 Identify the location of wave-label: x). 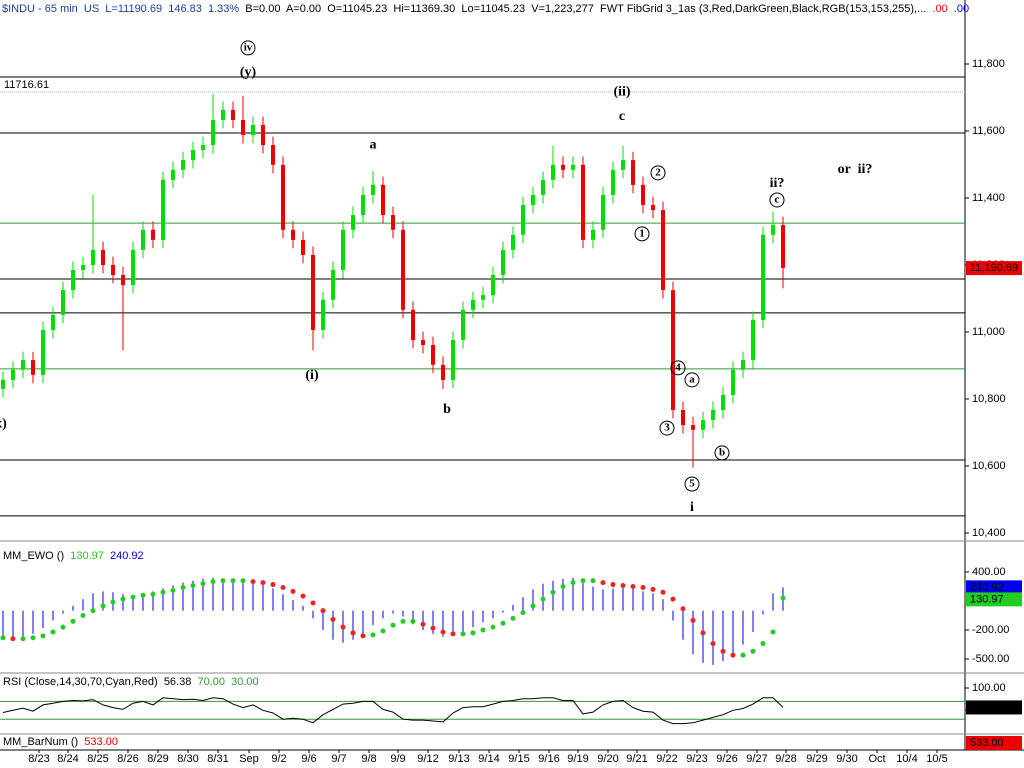
(3, 423).